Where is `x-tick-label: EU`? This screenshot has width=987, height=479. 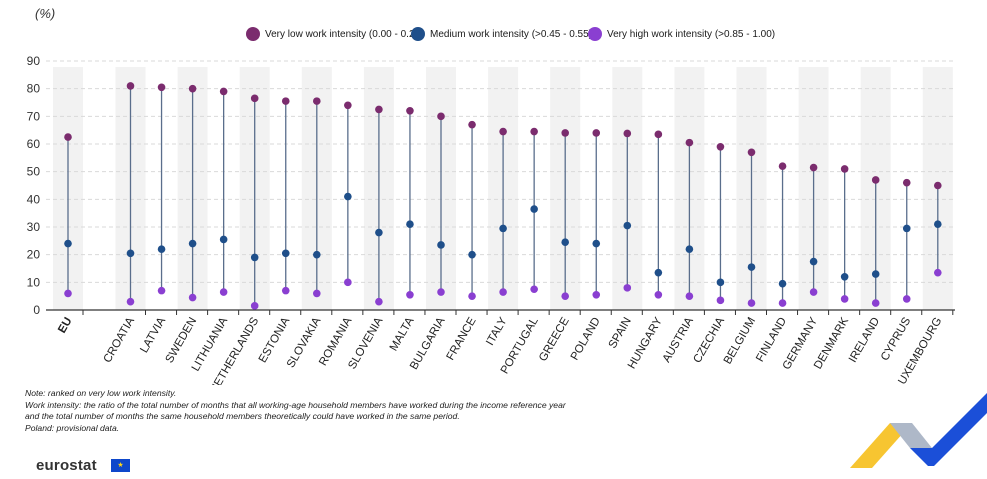 x-tick-label: EU is located at coordinates (65, 326).